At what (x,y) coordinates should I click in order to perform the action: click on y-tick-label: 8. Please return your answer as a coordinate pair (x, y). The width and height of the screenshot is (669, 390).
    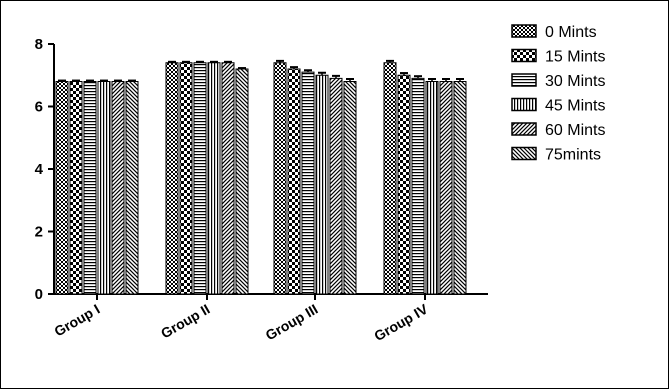
    Looking at the image, I should click on (39, 44).